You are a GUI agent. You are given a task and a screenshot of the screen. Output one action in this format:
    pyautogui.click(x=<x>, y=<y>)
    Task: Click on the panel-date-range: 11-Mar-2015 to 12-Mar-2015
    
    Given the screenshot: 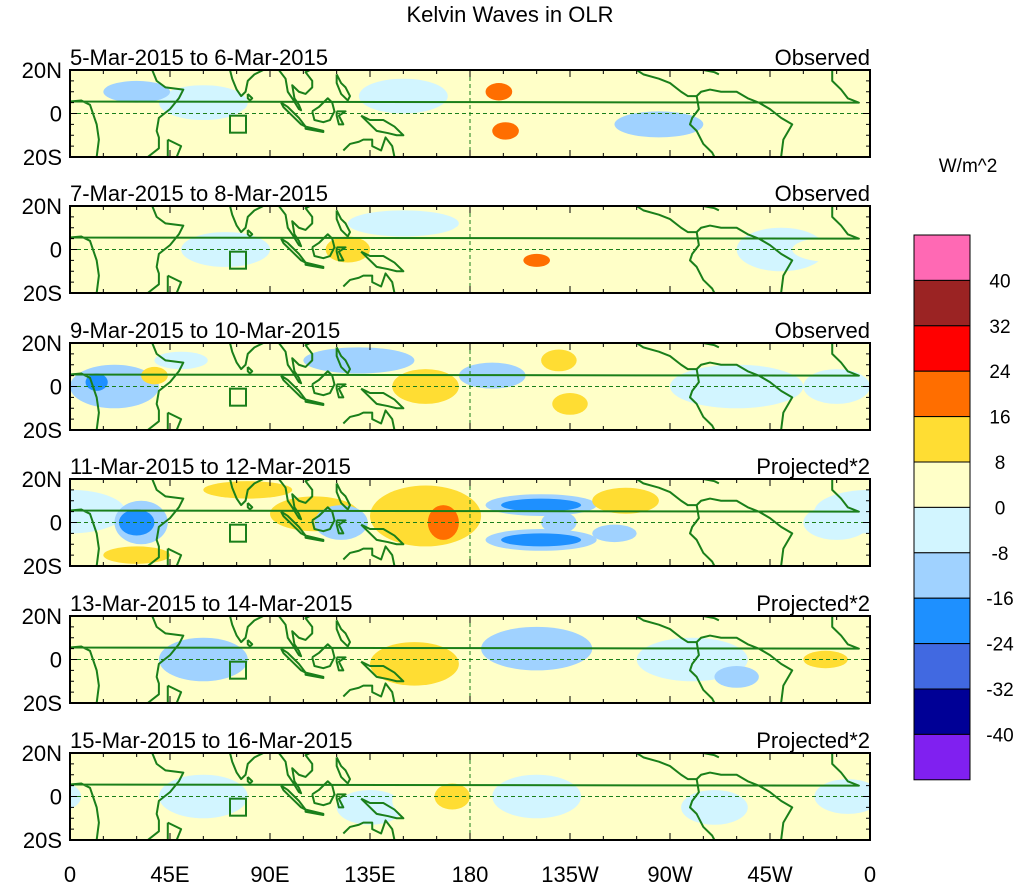 What is the action you would take?
    pyautogui.click(x=210, y=466)
    